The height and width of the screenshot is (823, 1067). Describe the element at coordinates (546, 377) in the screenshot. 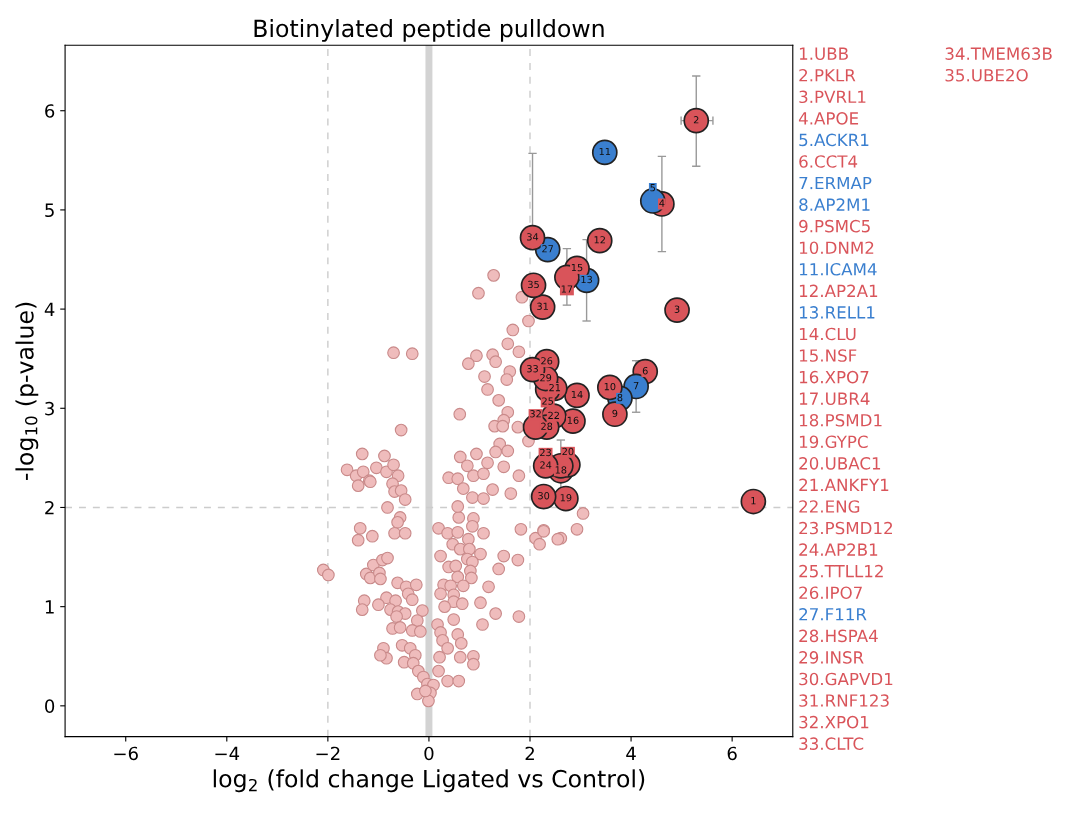

I see `annotation: 29` at that location.